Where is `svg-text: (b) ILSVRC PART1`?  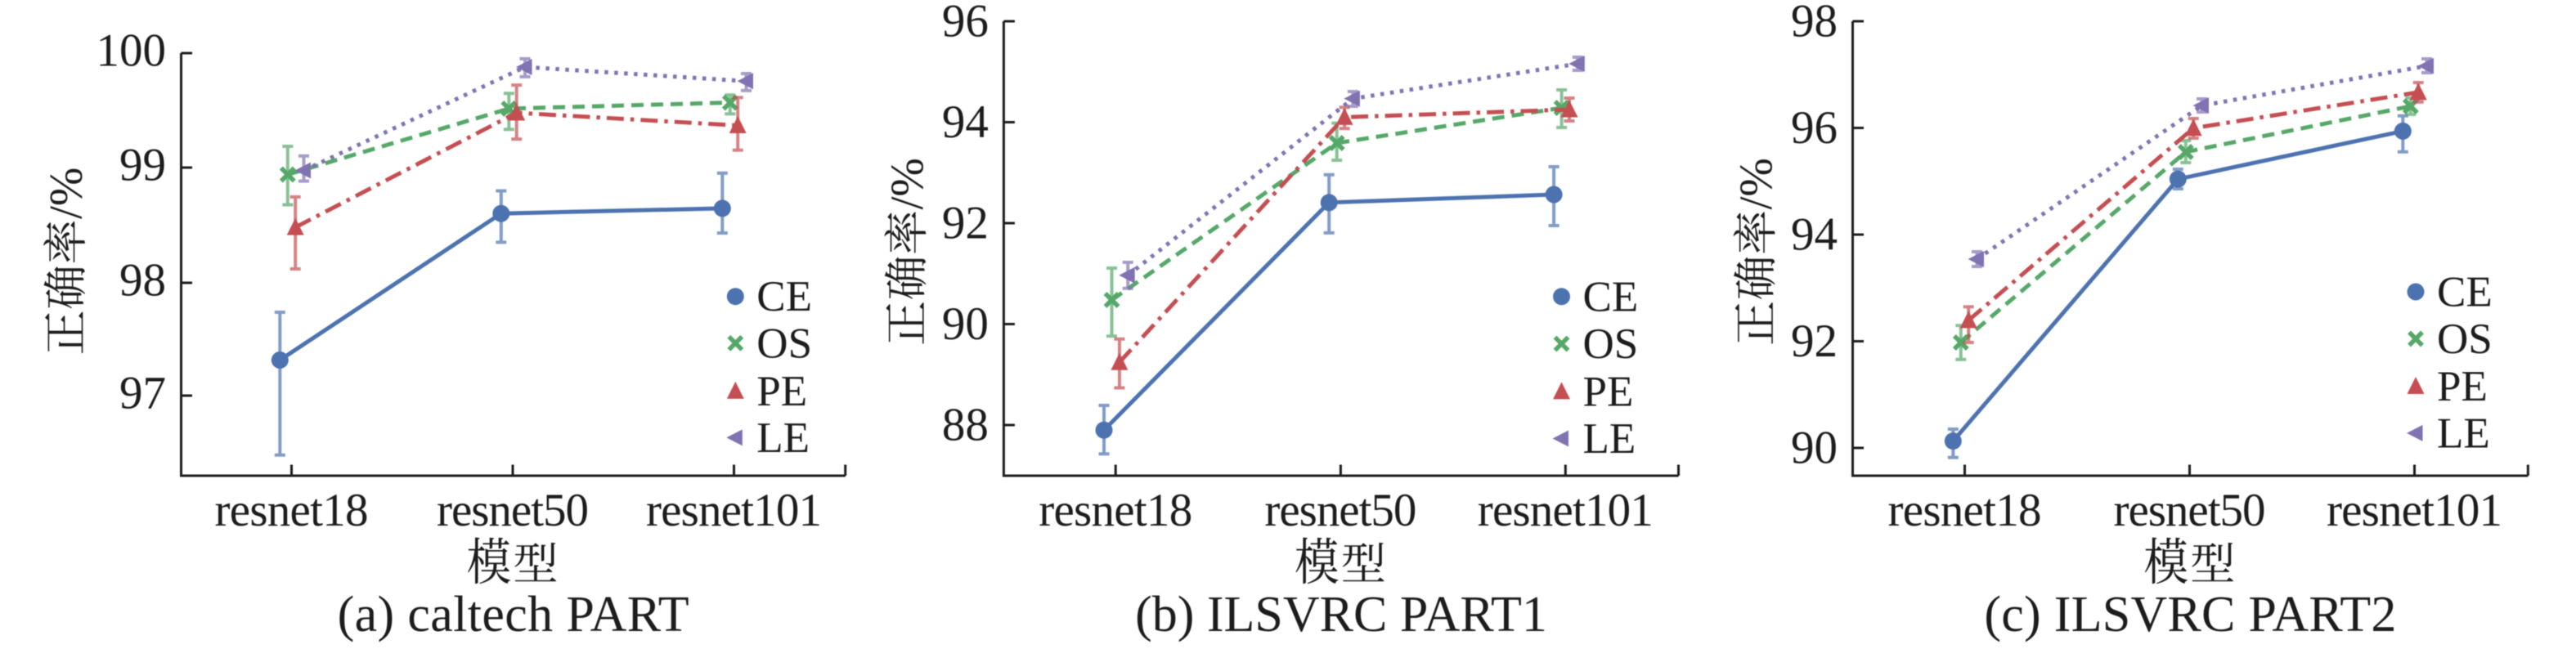 svg-text: (b) ILSVRC PART1 is located at coordinates (1341, 614).